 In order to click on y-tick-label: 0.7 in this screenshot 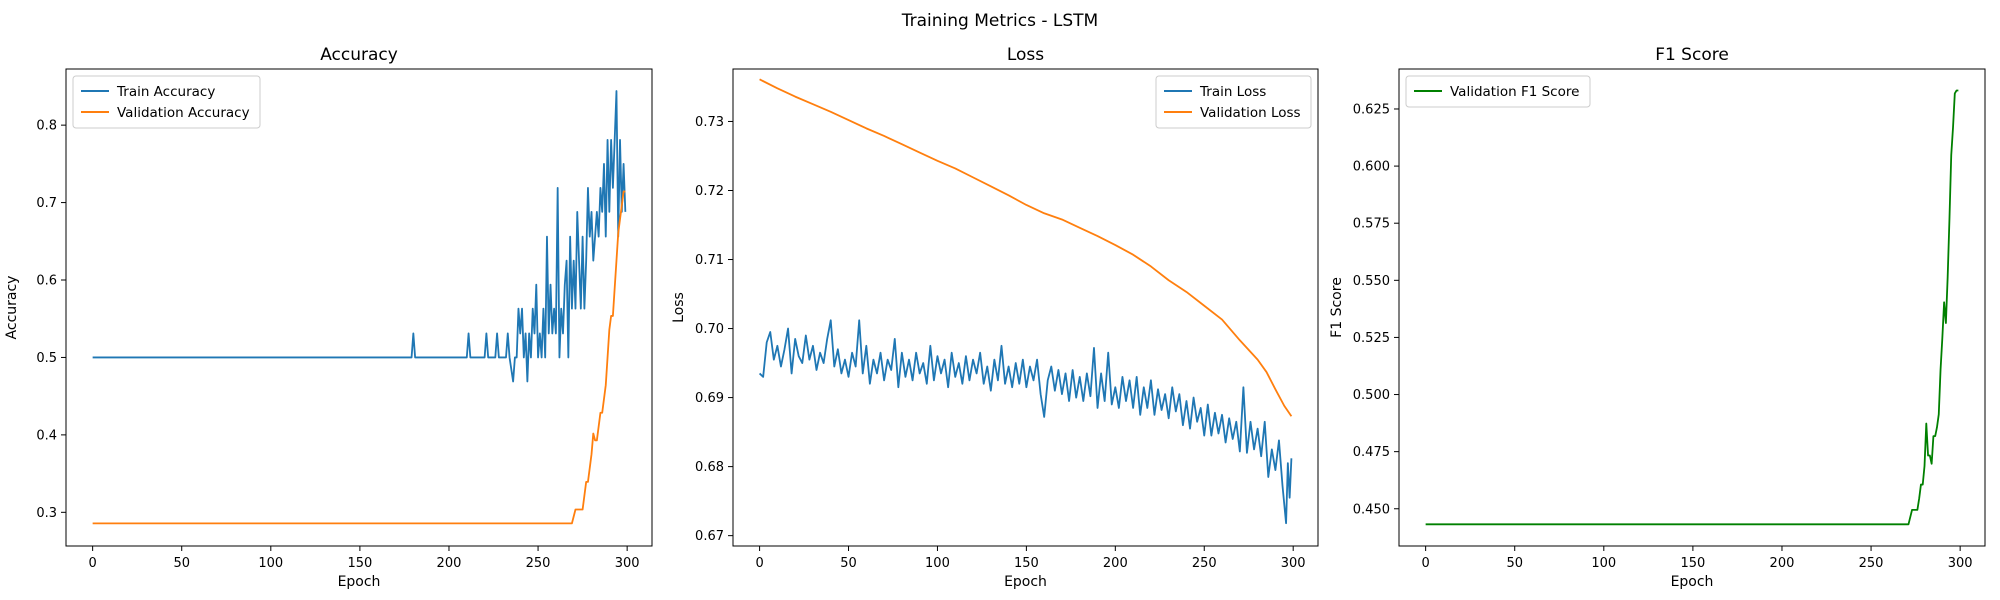, I will do `click(46, 203)`.